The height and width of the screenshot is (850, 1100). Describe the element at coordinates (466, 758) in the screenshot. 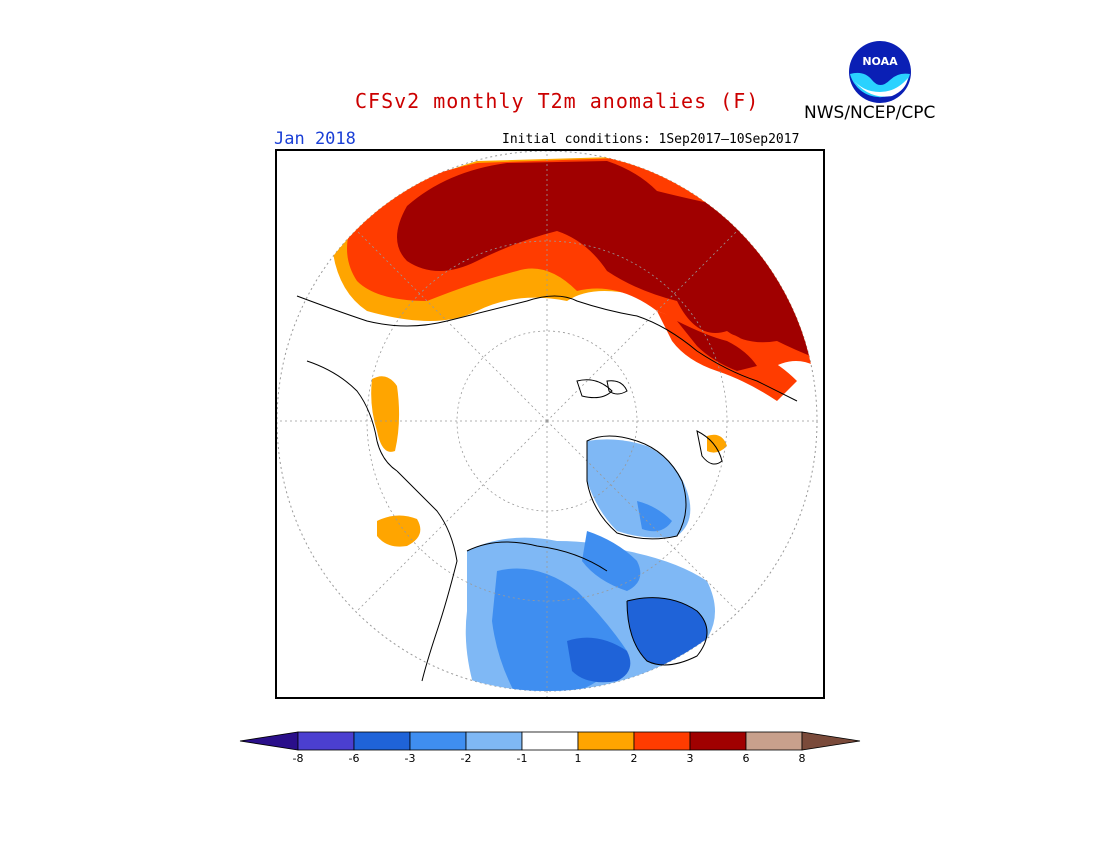

I see `legend-tick-label: -2` at that location.